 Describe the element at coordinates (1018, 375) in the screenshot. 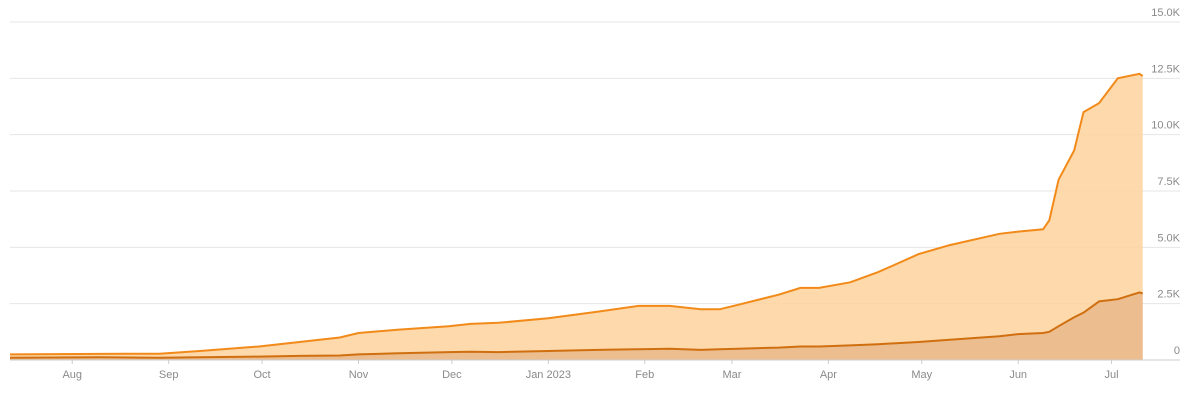

I see `x-tick-label: Jun` at that location.